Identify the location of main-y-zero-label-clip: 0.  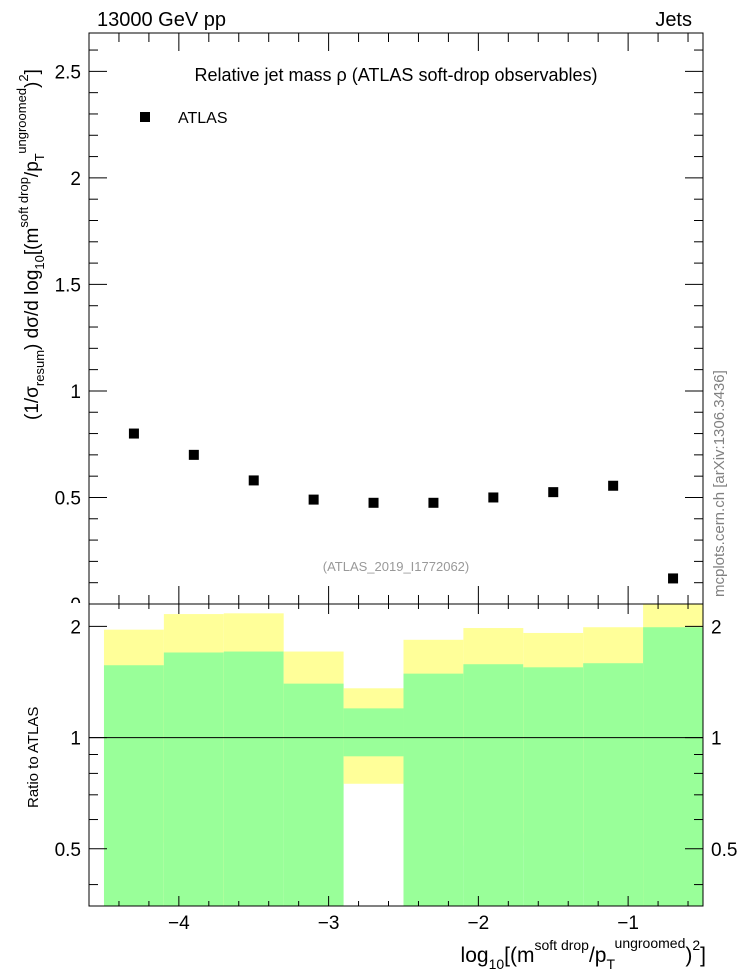
(75, 605).